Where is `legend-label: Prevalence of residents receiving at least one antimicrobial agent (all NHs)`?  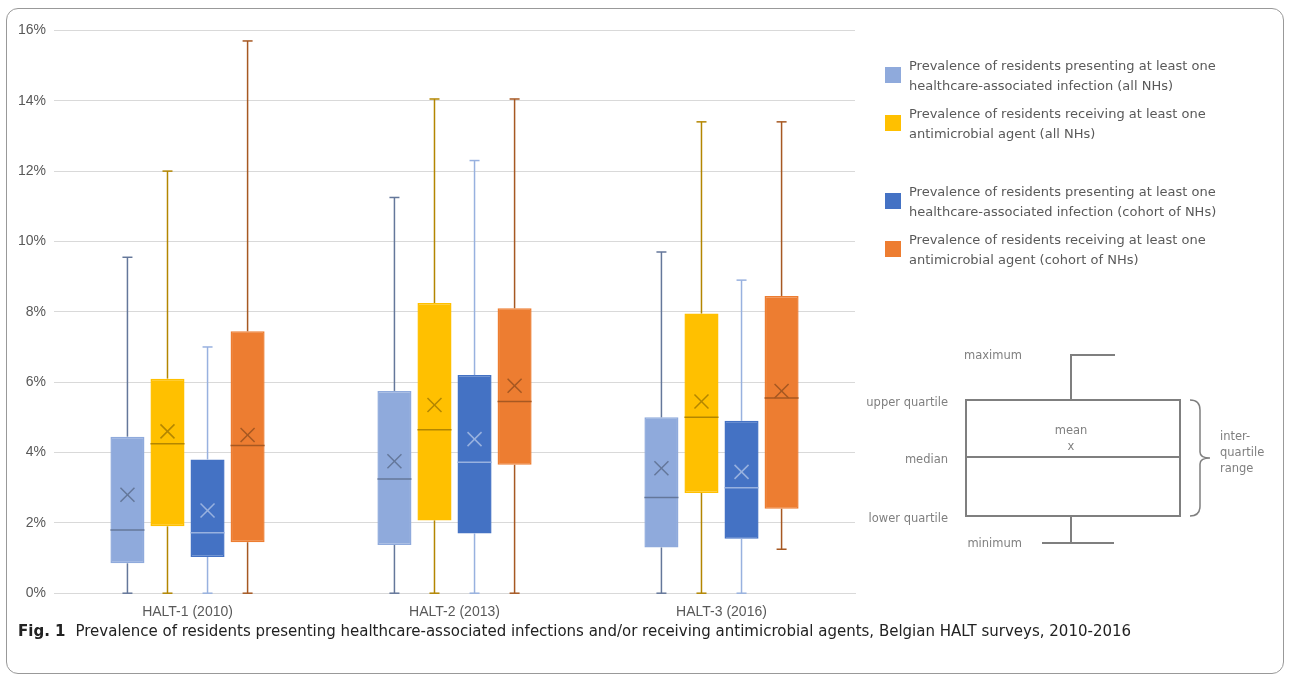 legend-label: Prevalence of residents receiving at least one antimicrobial agent (all NHs) is located at coordinates (1058, 124).